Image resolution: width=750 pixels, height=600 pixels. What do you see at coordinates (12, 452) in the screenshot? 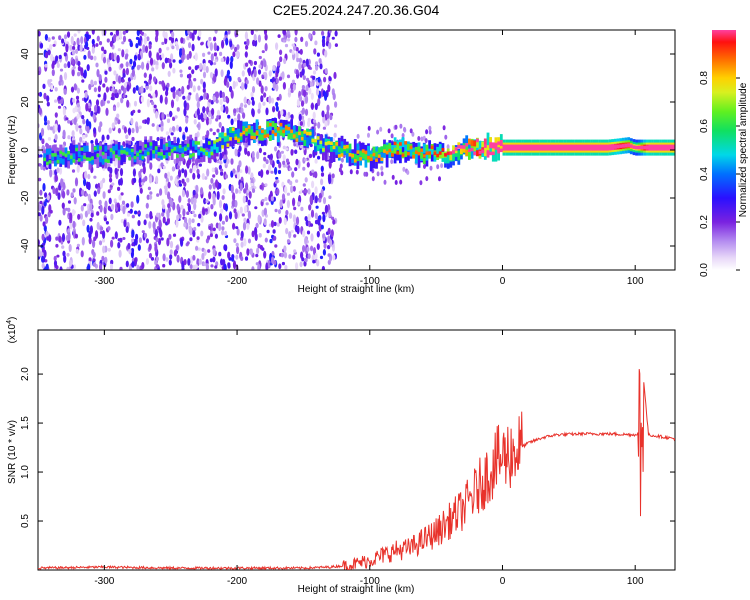
I see `snr-ylabel: SNR (10 * v/v)` at bounding box center [12, 452].